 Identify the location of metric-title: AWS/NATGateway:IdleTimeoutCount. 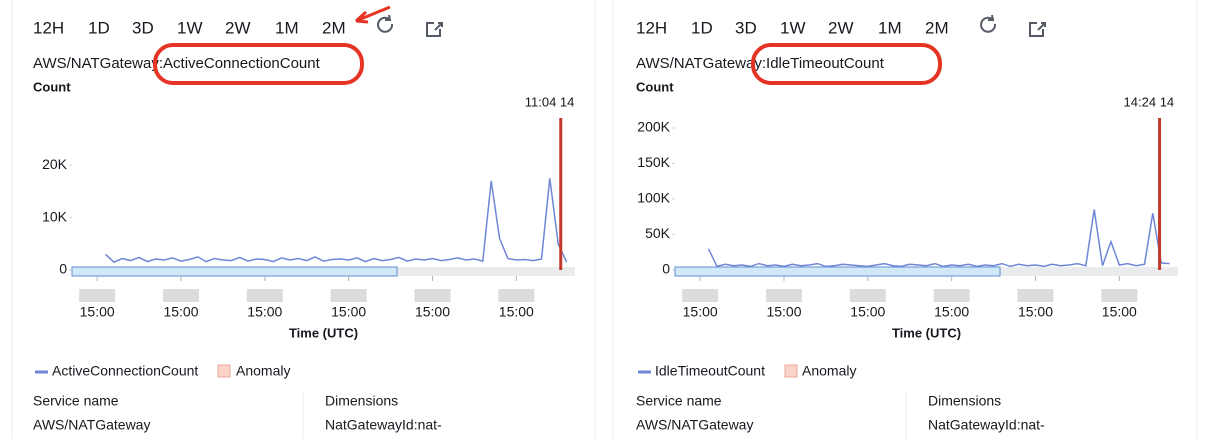
(760, 63).